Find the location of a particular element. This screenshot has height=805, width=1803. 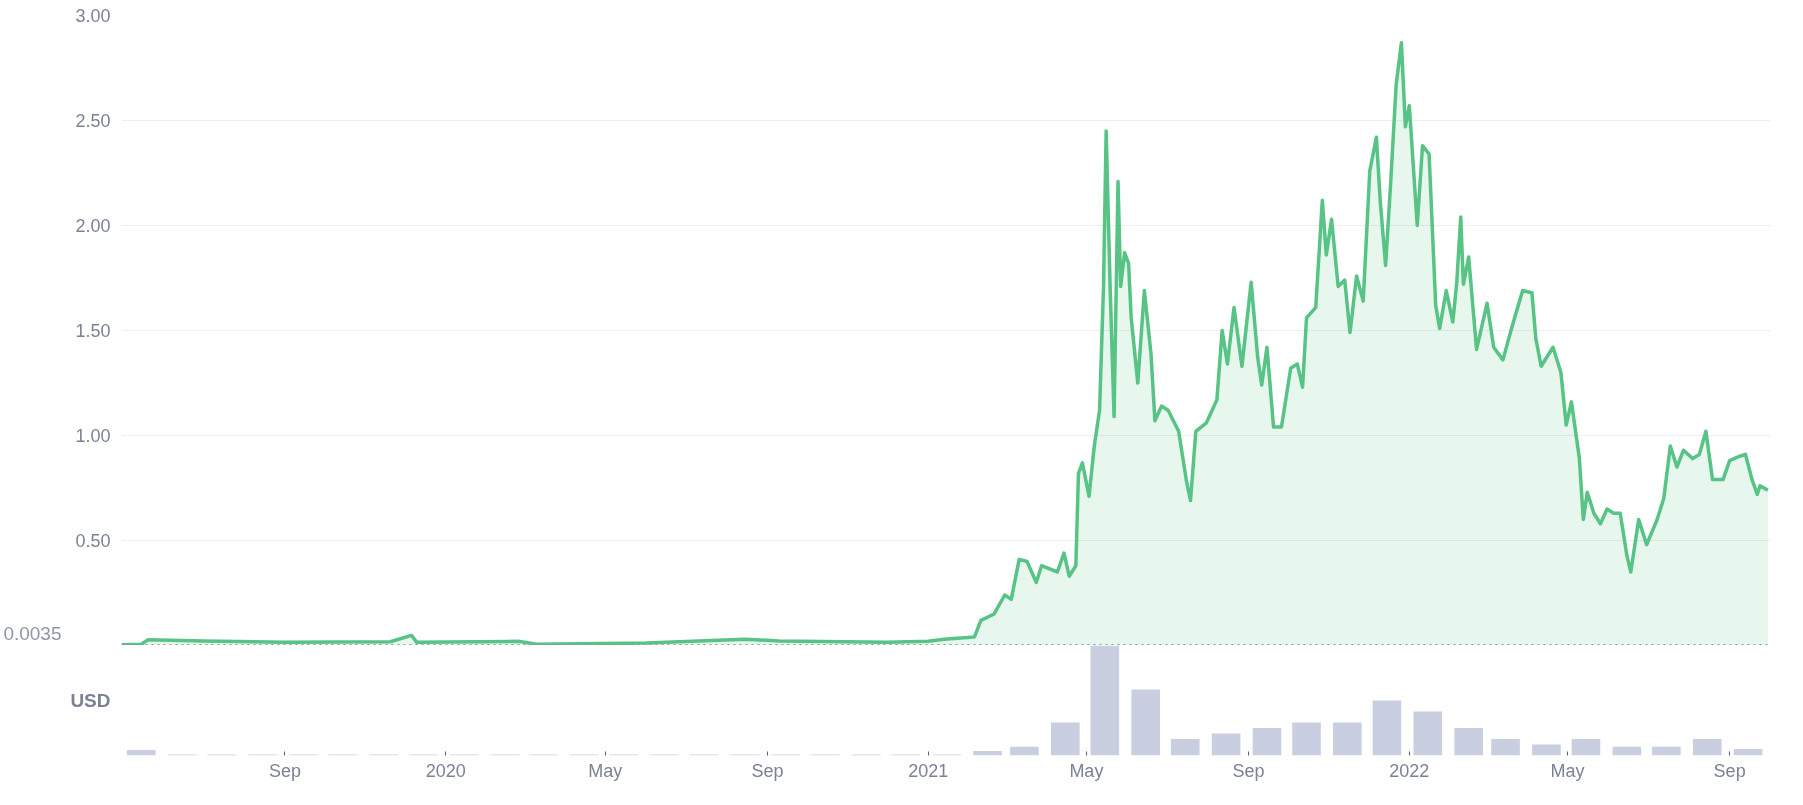

y-tick-label: 0.50 is located at coordinates (93, 541).